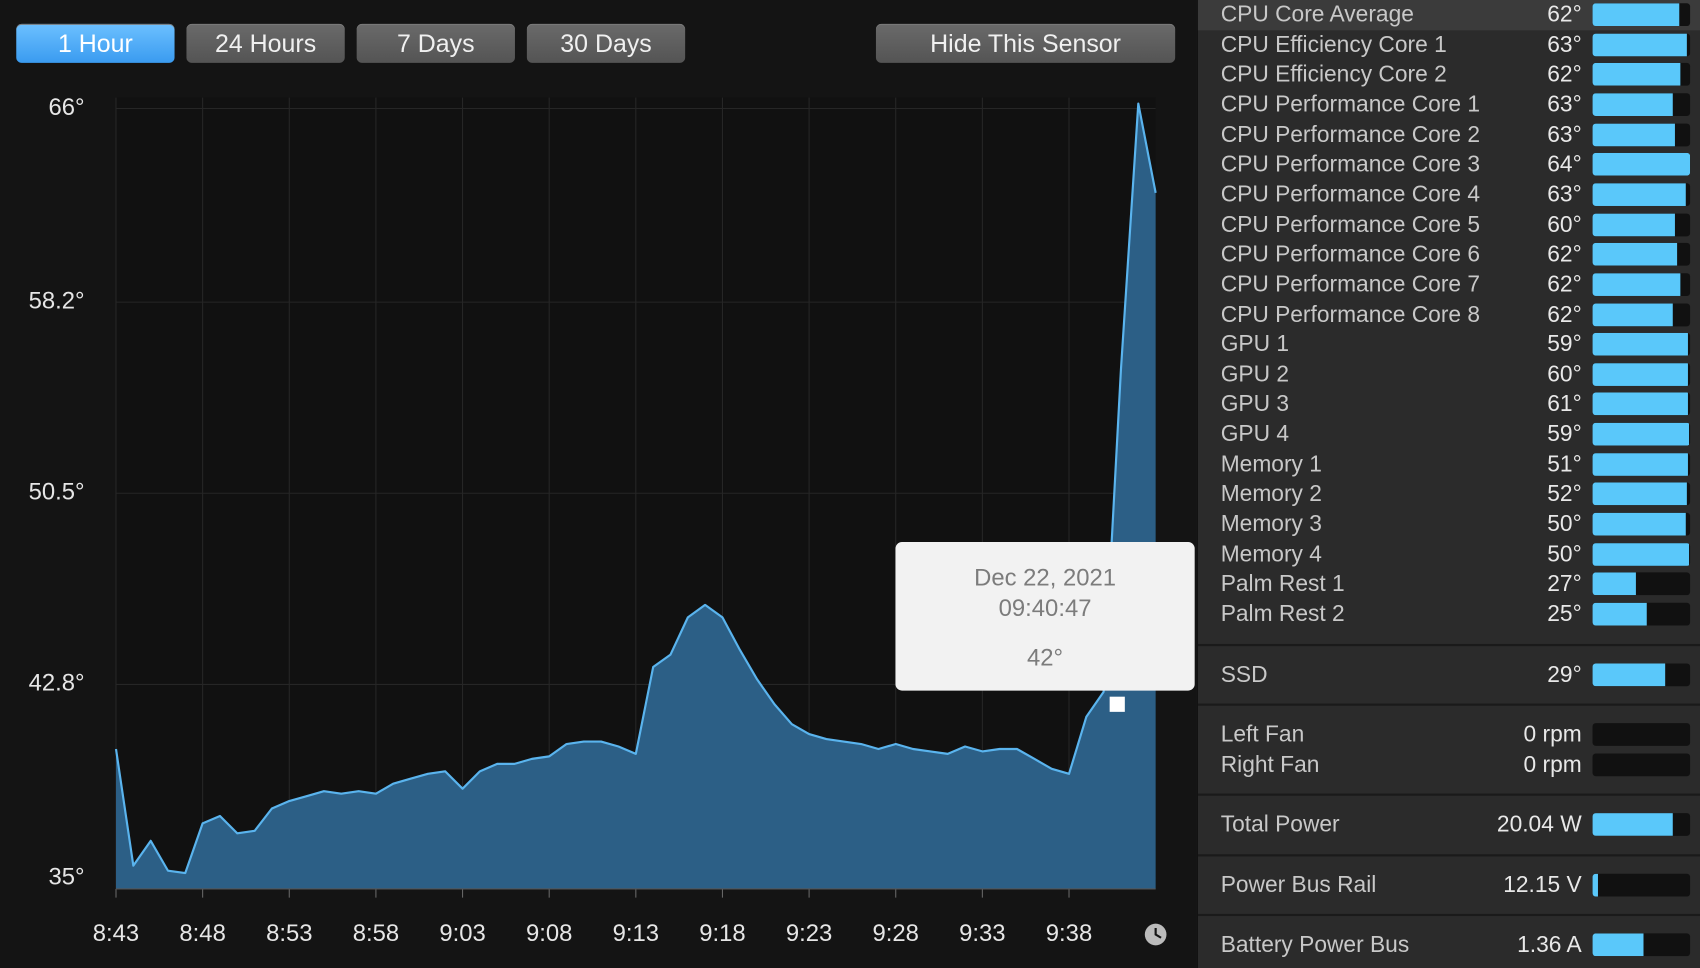 This screenshot has height=968, width=1700. What do you see at coordinates (1449, 735) in the screenshot?
I see `sensor-row: Left Fan 0 rpm` at bounding box center [1449, 735].